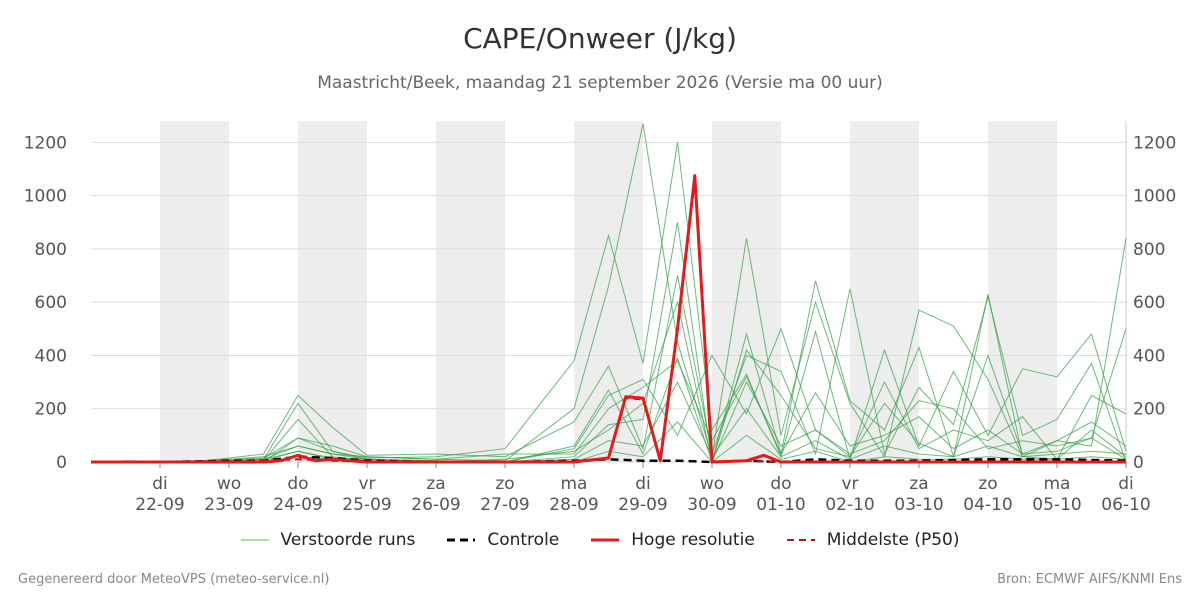 This screenshot has width=1200, height=600. Describe the element at coordinates (1154, 197) in the screenshot. I see `y-tick-label-right: 1000` at that location.